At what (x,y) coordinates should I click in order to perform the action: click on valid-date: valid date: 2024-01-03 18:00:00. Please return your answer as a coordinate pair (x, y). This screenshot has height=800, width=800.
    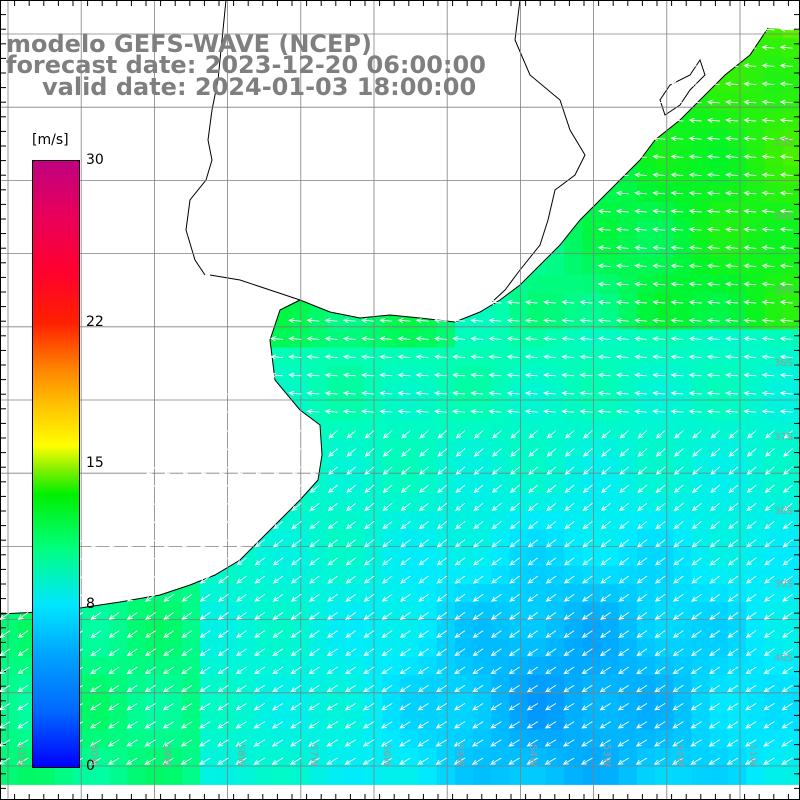
    Looking at the image, I should click on (259, 87).